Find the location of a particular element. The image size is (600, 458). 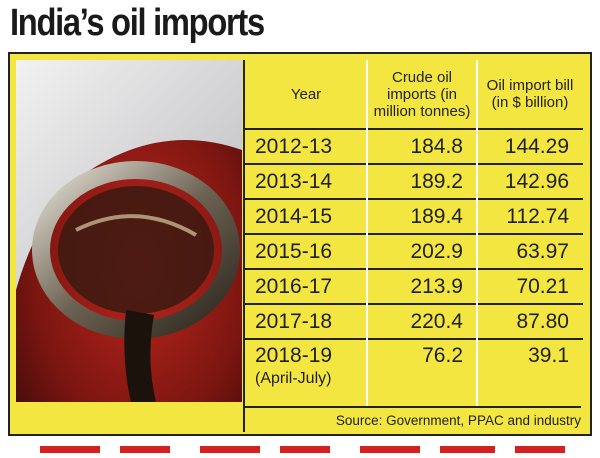

value: 87.80 is located at coordinates (542, 321).